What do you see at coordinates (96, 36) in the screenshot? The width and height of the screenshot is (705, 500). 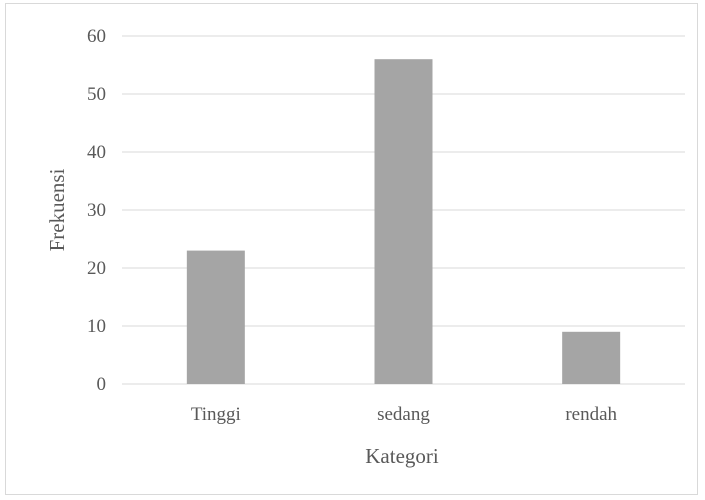 I see `y-tick-label: 60` at bounding box center [96, 36].